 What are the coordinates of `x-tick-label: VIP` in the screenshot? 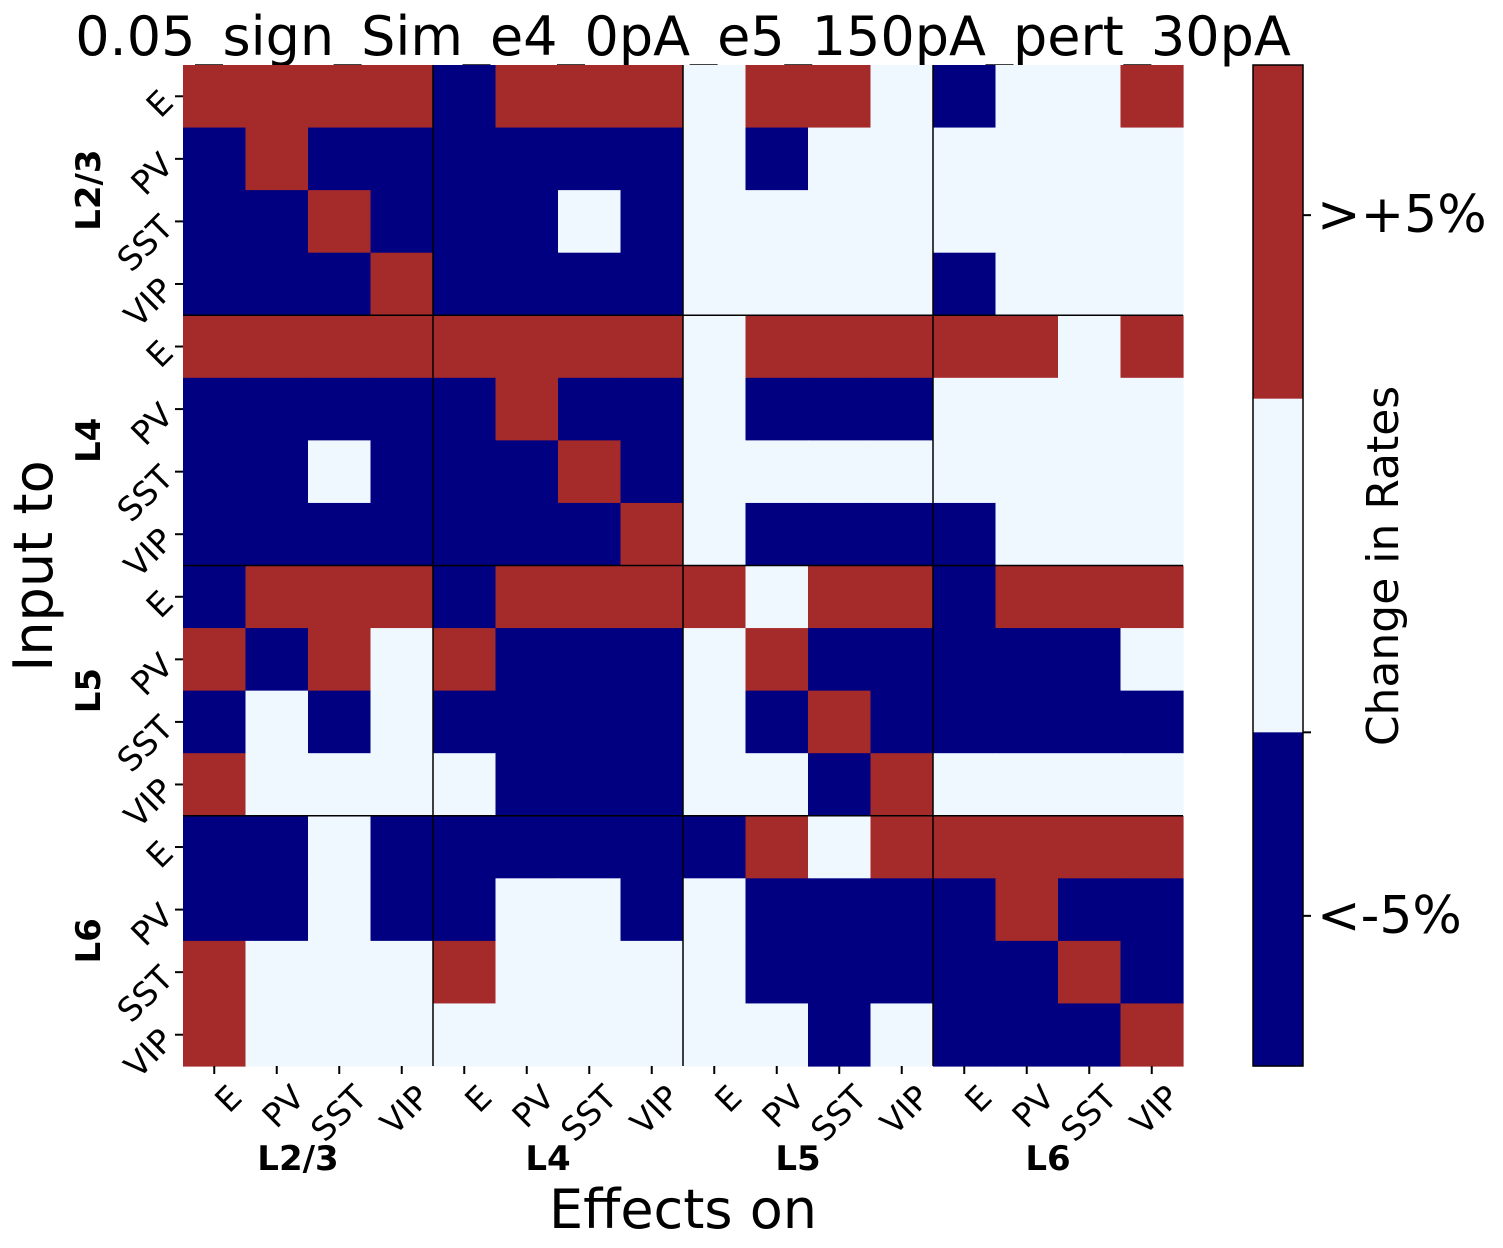 It's located at (904, 1110).